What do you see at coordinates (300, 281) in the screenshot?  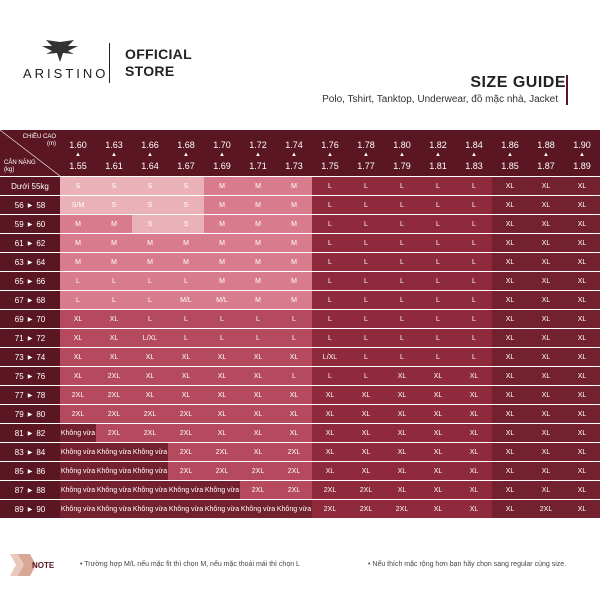 I see `table-row: 65 ▶ 66 L L L L M M M L L L L L XL XL XL` at bounding box center [300, 281].